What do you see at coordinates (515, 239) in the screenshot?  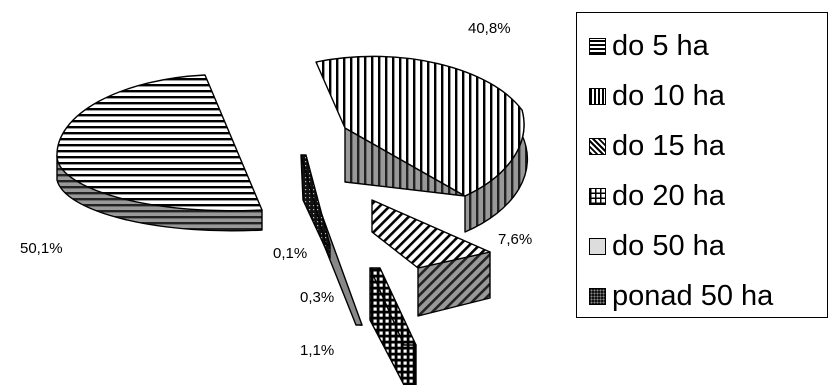 I see `slice-label-3: 7,6%` at bounding box center [515, 239].